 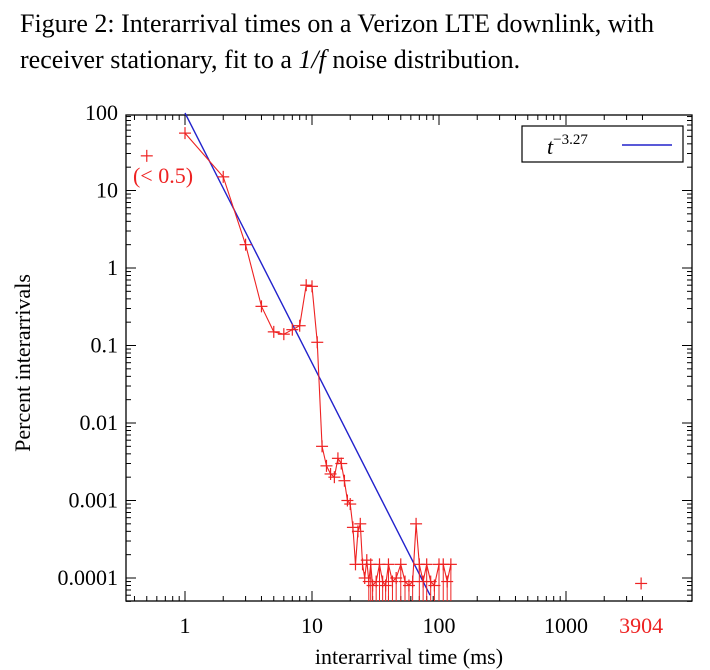 I want to click on x-tick-label: 1000, so click(x=566, y=625).